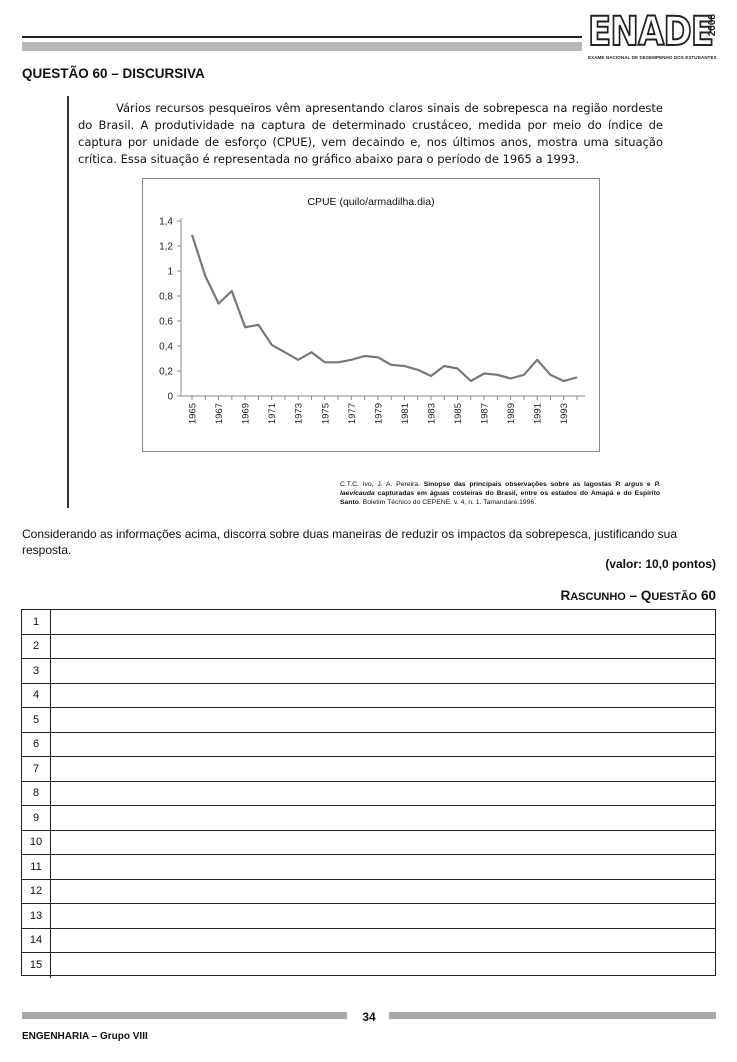  Describe the element at coordinates (36, 818) in the screenshot. I see `draft-line-number: 9` at that location.